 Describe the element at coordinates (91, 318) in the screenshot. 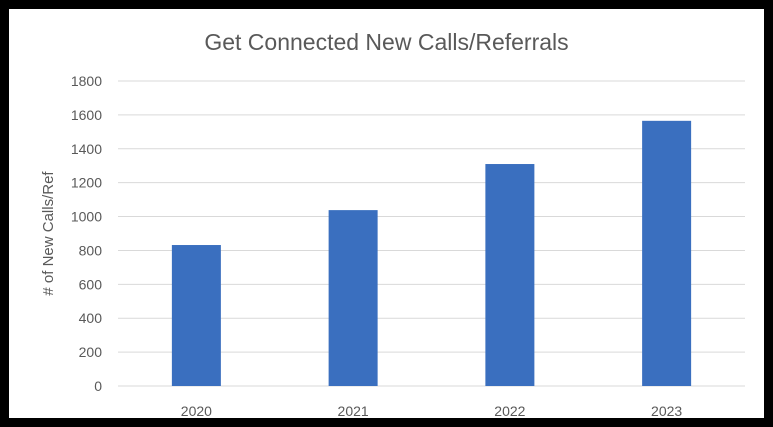

I see `y-tick-label: 400` at that location.